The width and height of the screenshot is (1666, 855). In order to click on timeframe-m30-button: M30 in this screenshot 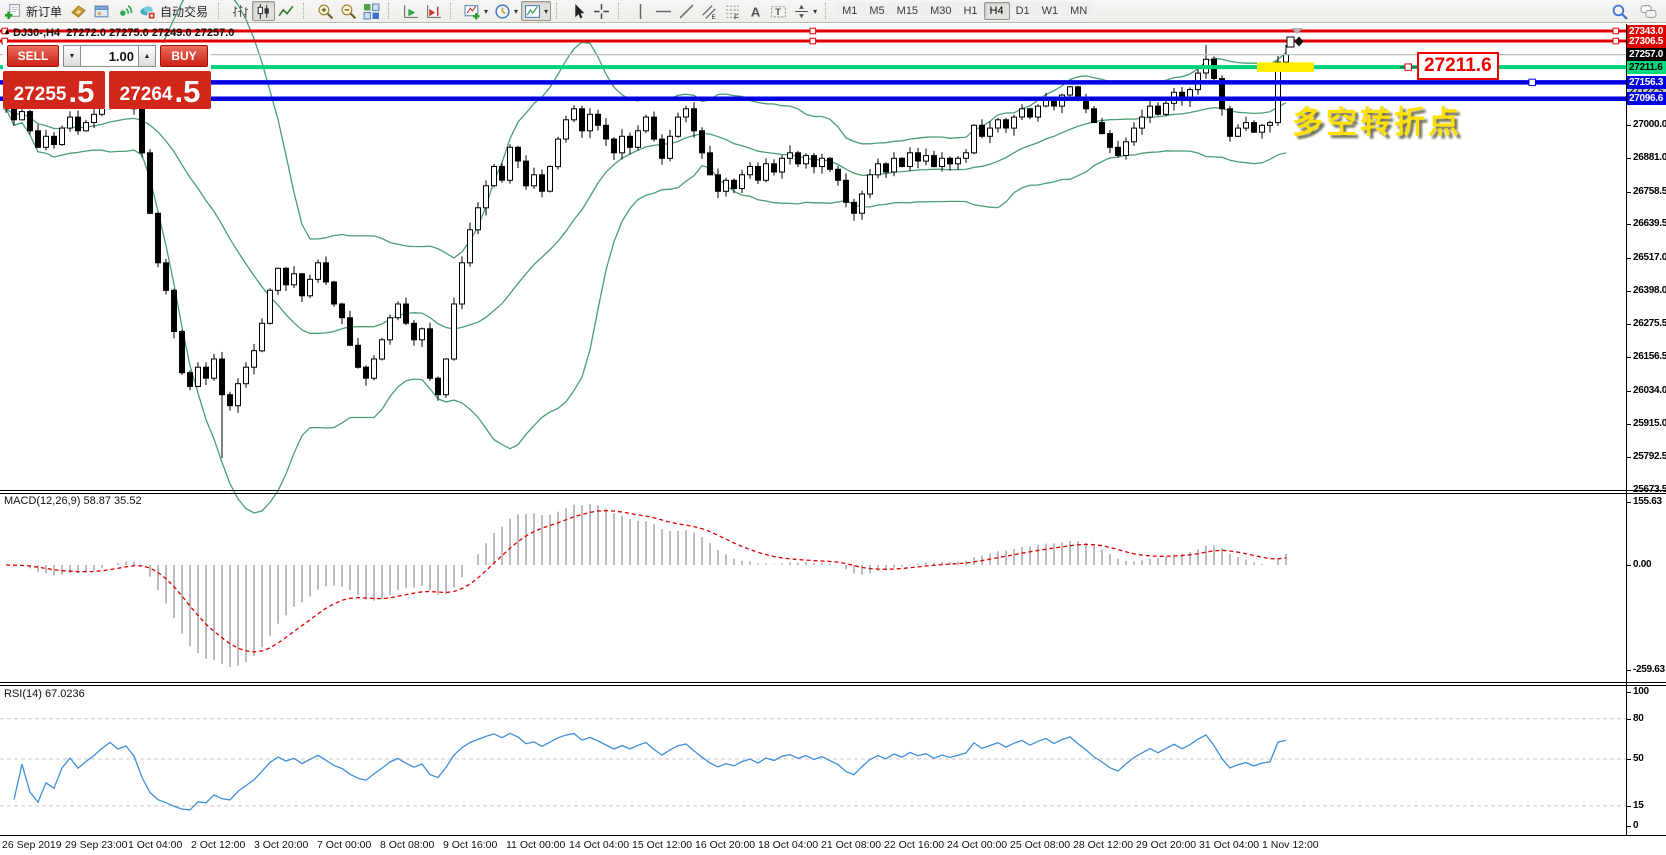, I will do `click(941, 11)`.